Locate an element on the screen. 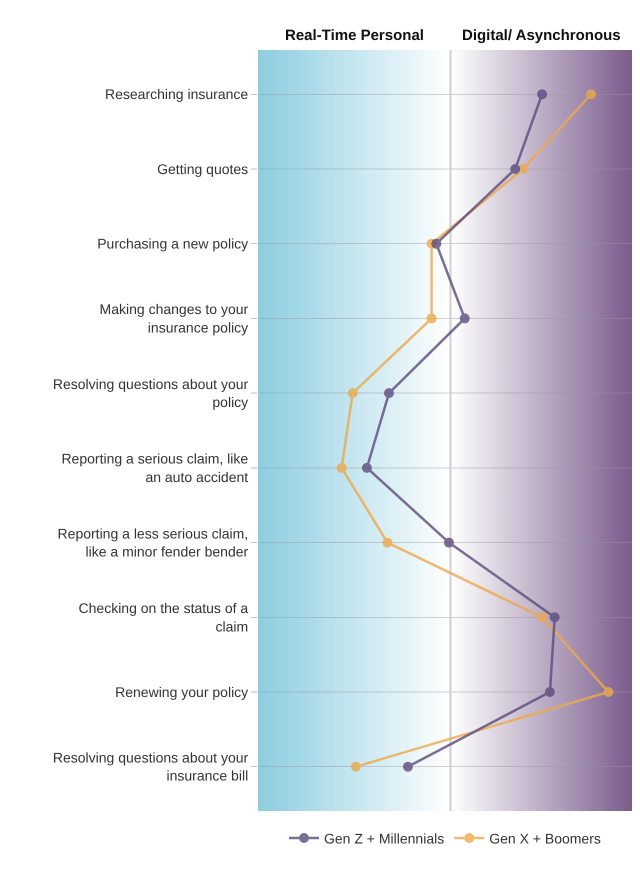 The height and width of the screenshot is (873, 640). y-tick-label: Reporting a less serious claim, like a minor fender bender is located at coordinates (153, 542).